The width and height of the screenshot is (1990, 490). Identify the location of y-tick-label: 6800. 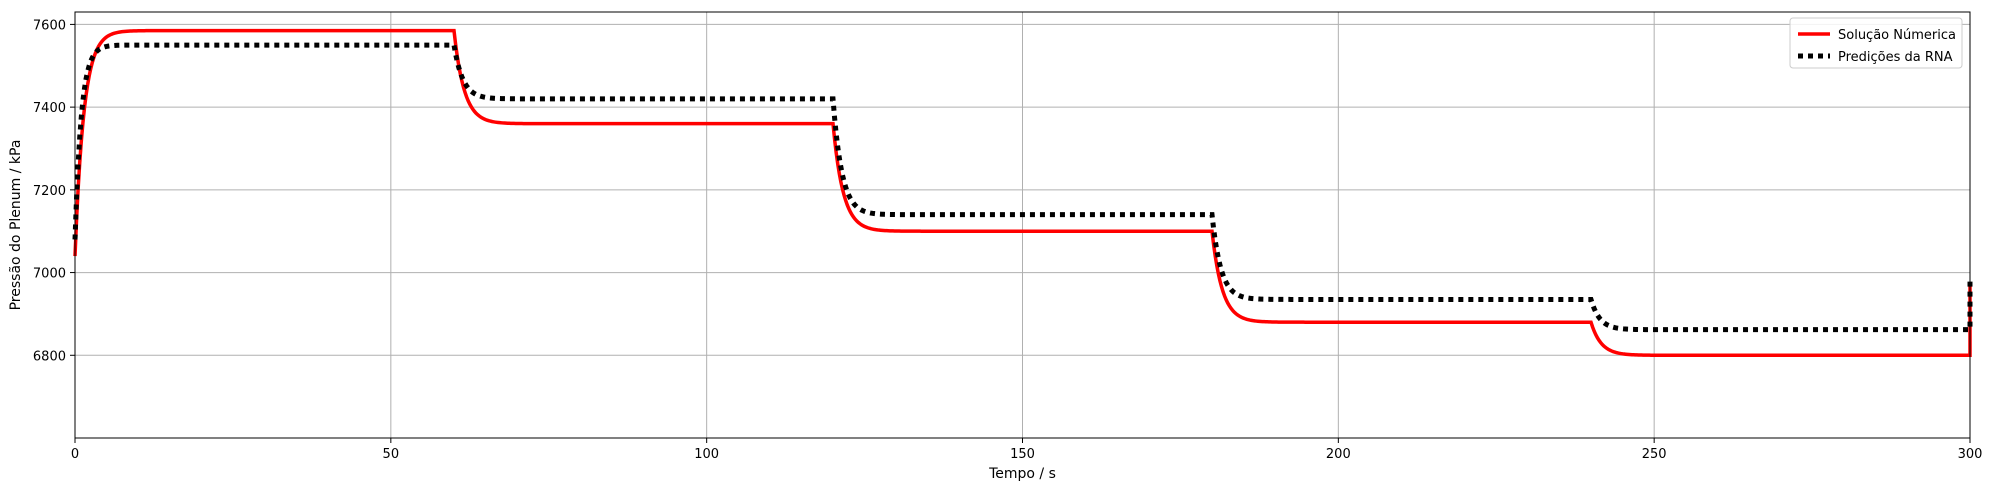
(49, 356).